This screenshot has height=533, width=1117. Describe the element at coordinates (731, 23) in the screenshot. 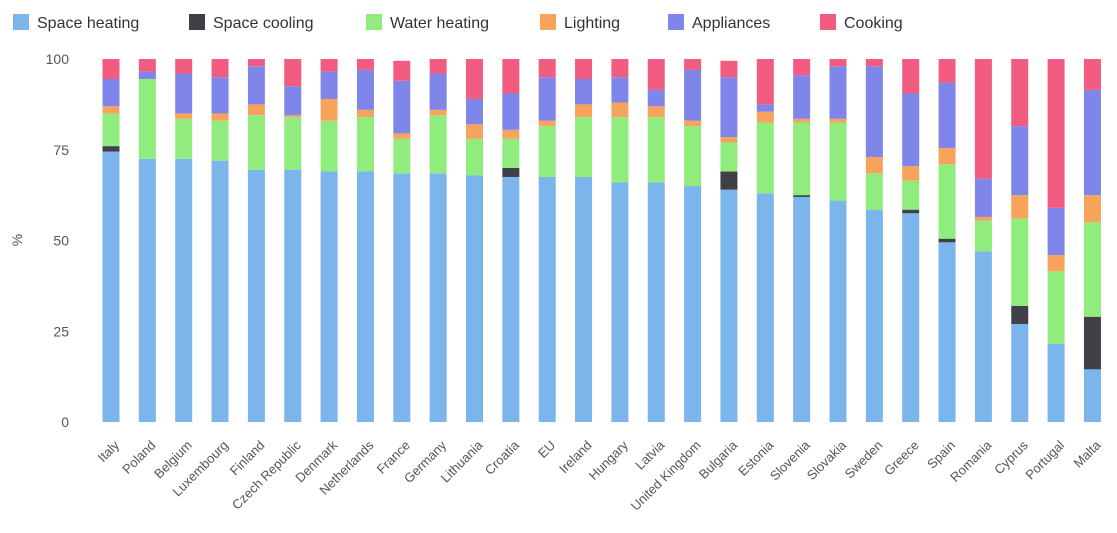

I see `legend-label-appliances: Appliances` at that location.